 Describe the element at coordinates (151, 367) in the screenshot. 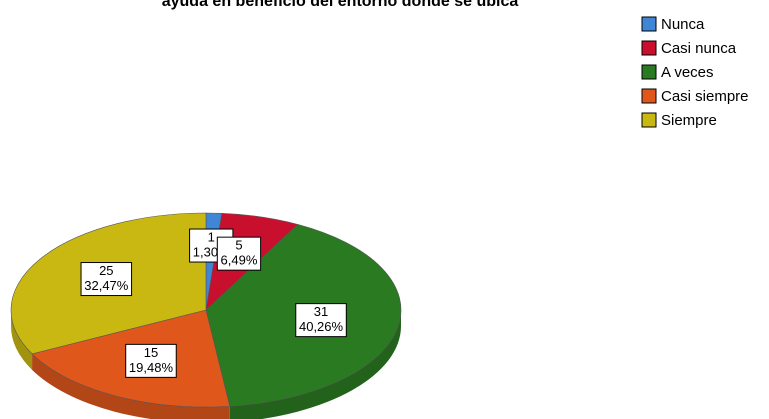

I see `data-label-percent: 19,48%` at that location.